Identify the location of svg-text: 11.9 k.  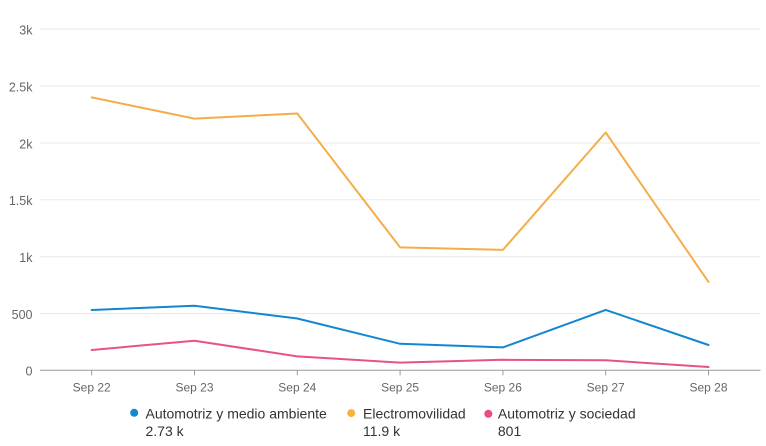
(382, 431).